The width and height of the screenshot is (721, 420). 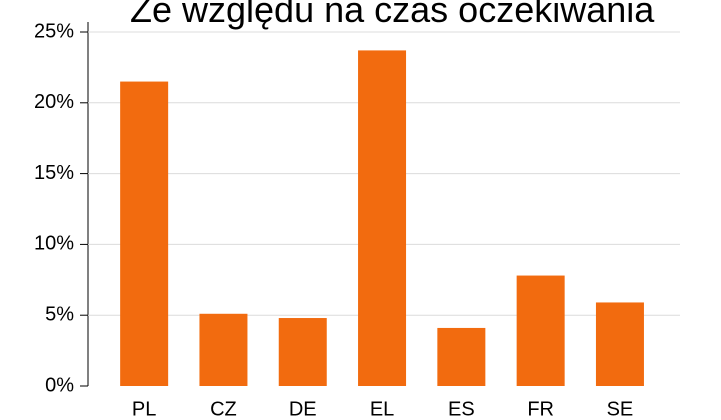 I want to click on y-tick-label: 0%, so click(x=59, y=385).